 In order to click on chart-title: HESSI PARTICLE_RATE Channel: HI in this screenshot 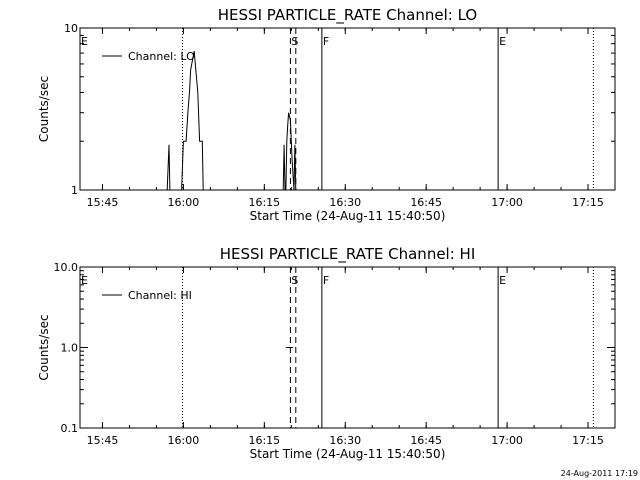, I will do `click(348, 254)`.